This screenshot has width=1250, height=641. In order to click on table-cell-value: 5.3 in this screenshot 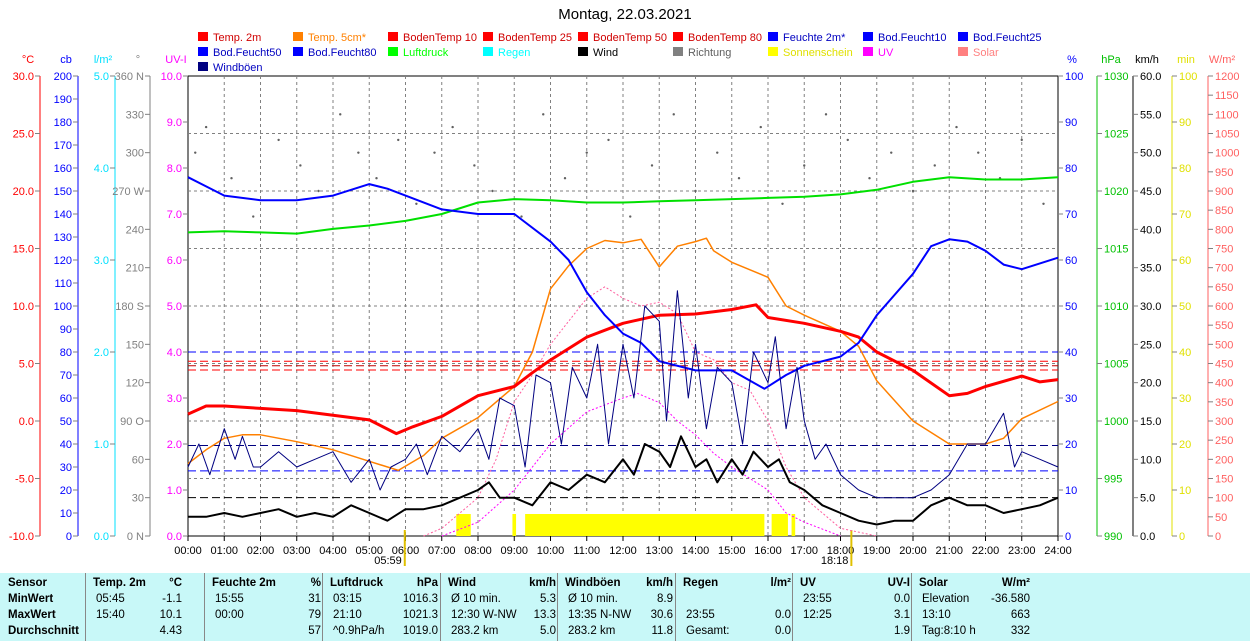, I will do `click(548, 599)`.